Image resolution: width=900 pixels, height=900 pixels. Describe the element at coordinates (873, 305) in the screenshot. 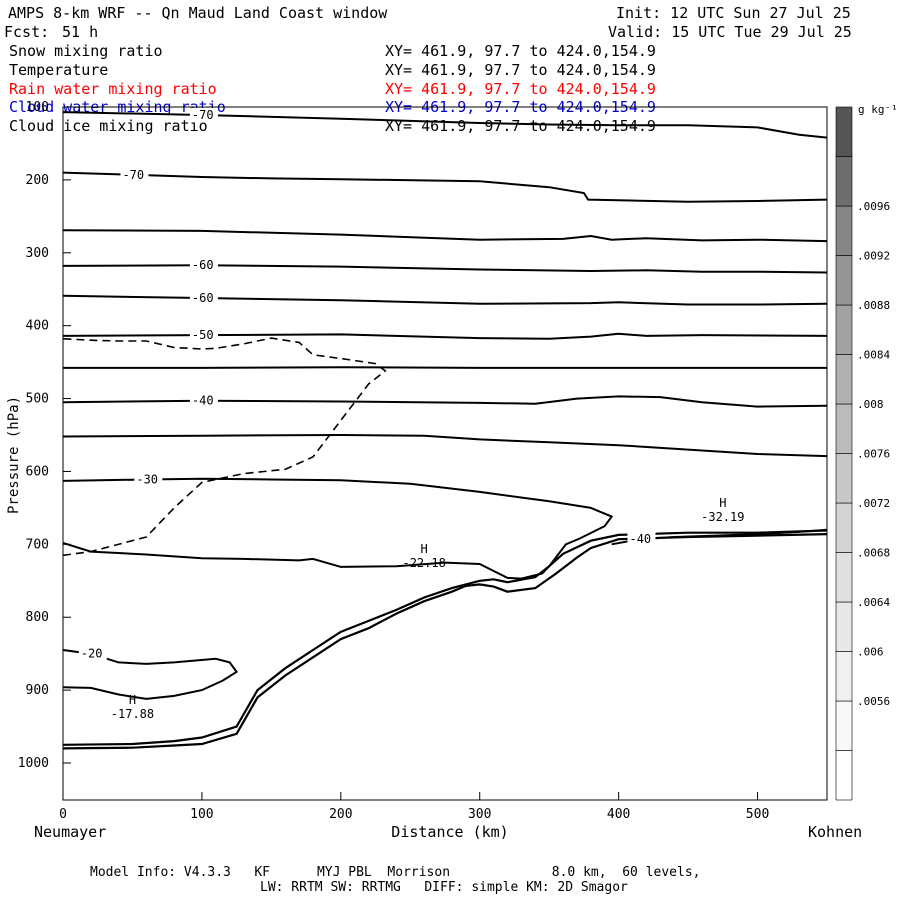

I see `colorbar-tick-label: .0088` at that location.